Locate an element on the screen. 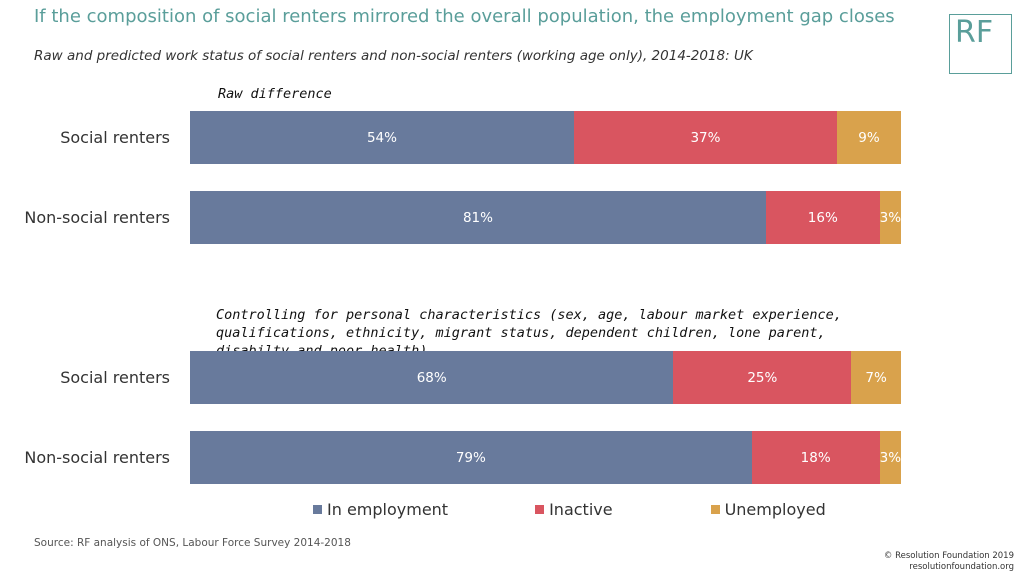 This screenshot has height=576, width=1024. copyright-line: © Resolution Foundation 2019 is located at coordinates (948, 556).